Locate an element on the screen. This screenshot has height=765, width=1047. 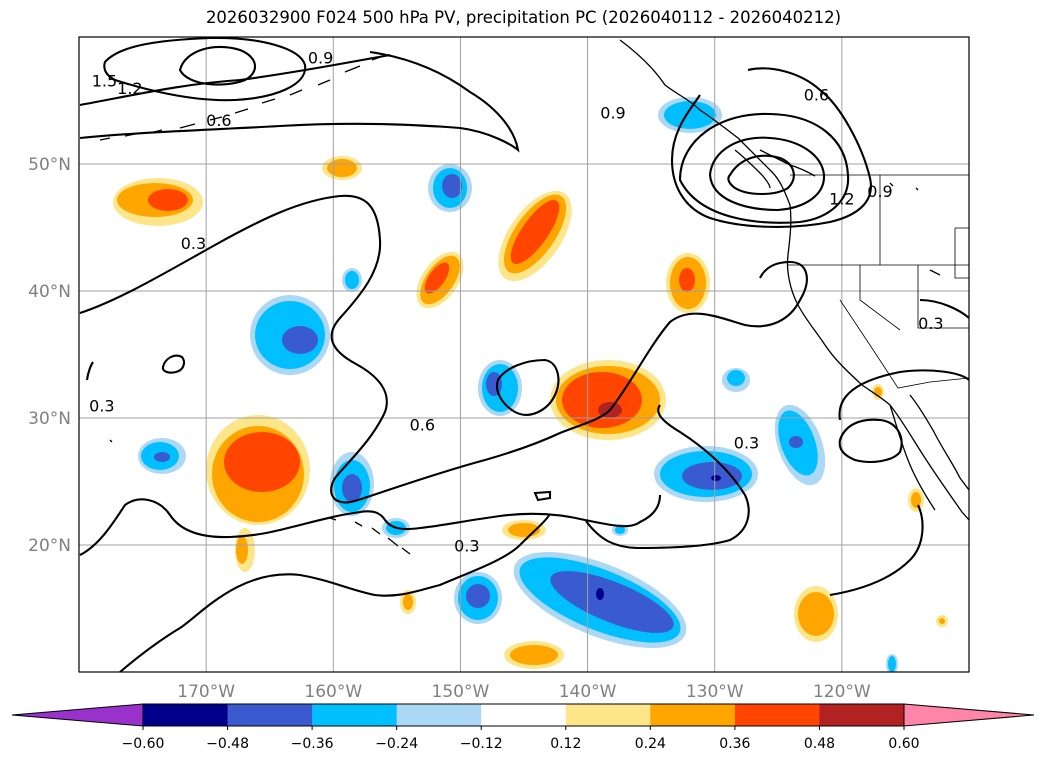
latitude-labels: 50°N 40°N 30°N 20°N is located at coordinates (49, 355).